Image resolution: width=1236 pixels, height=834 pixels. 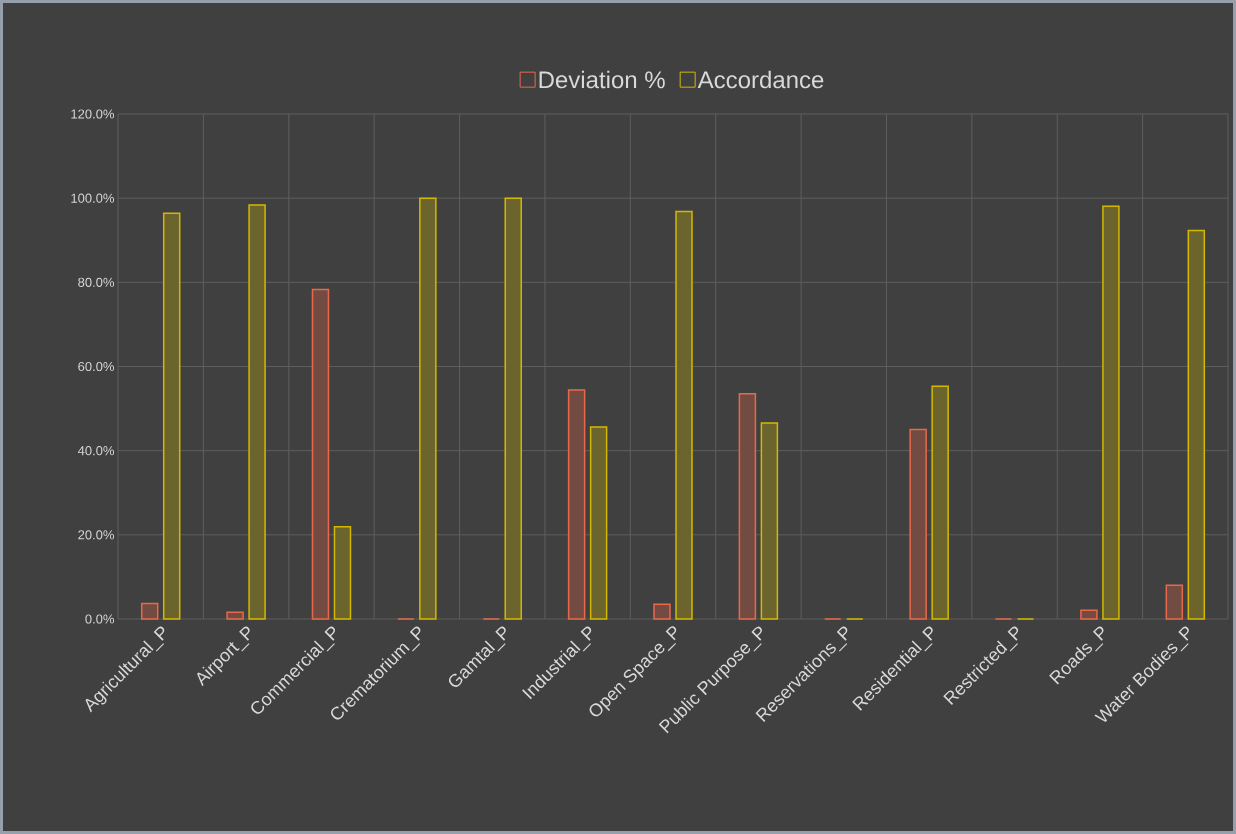 What do you see at coordinates (100, 619) in the screenshot?
I see `y-tick-label: 0.0%` at bounding box center [100, 619].